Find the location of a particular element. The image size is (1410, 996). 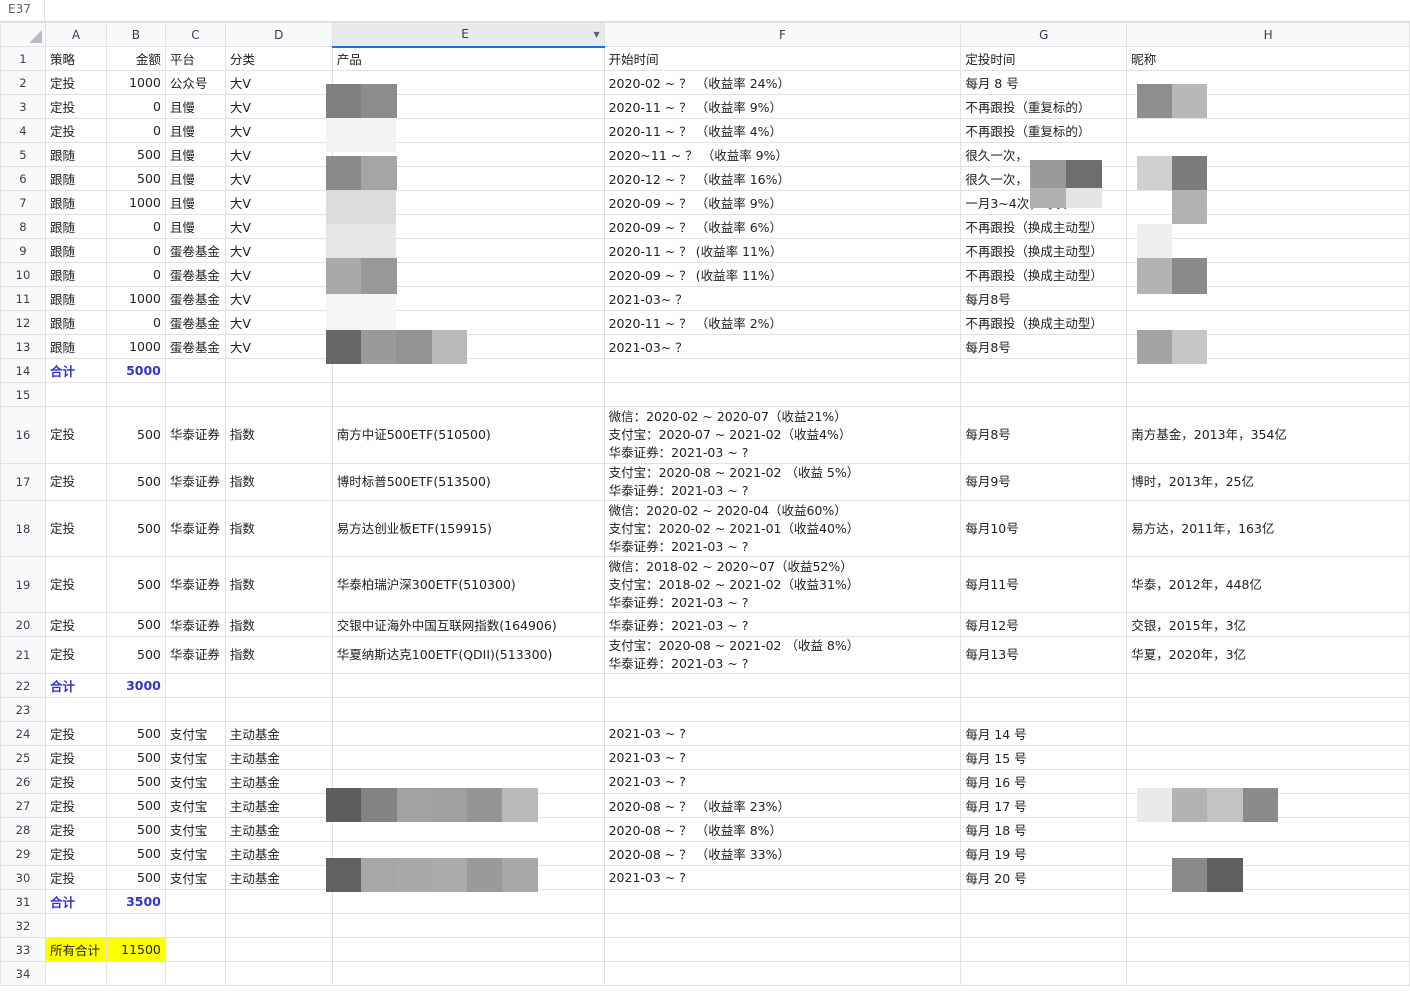

row-number: 29 is located at coordinates (23, 853).